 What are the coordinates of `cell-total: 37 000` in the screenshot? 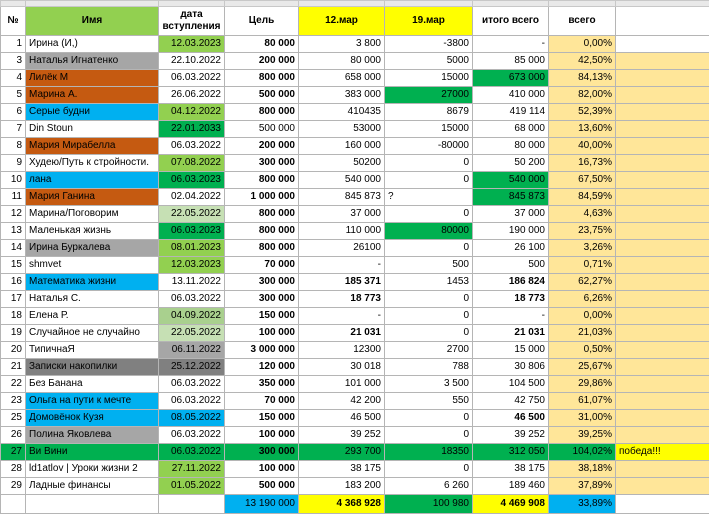 It's located at (511, 214).